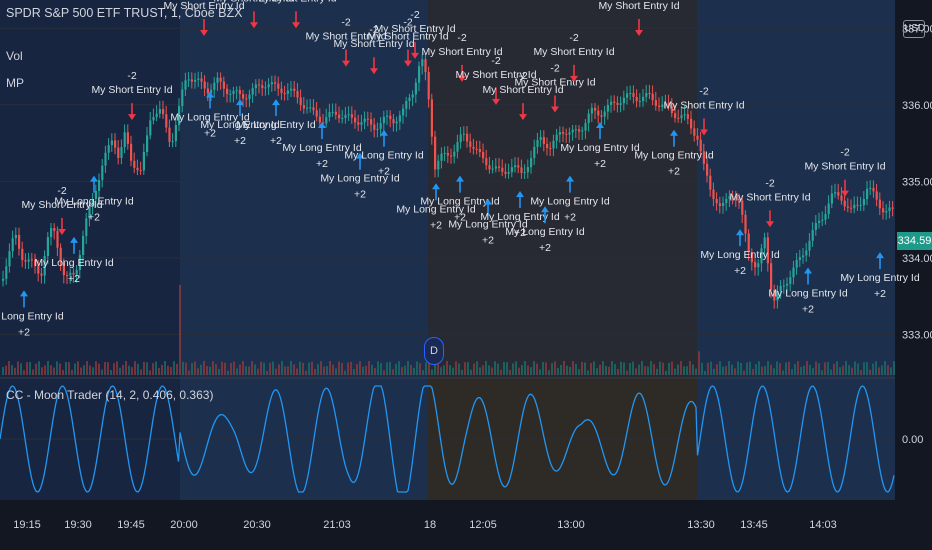 Image resolution: width=932 pixels, height=550 pixels. Describe the element at coordinates (914, 29) in the screenshot. I see `currency-button: USD` at that location.